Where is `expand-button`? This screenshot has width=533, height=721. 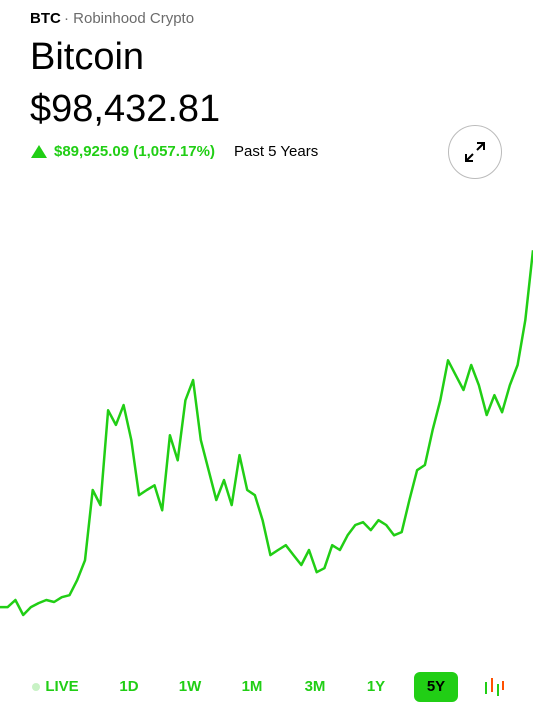
expand-button is located at coordinates (475, 152).